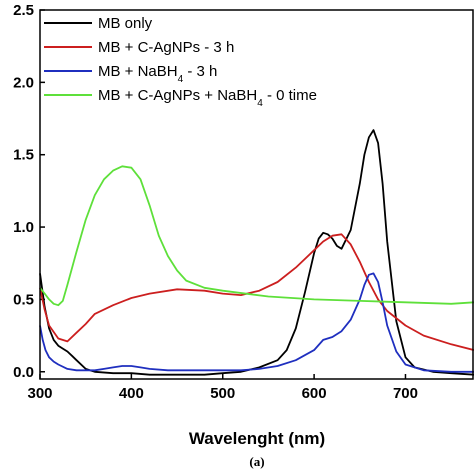 This screenshot has height=474, width=474. I want to click on x-axis-ticks: 300 400 500 600 700, so click(222, 388).